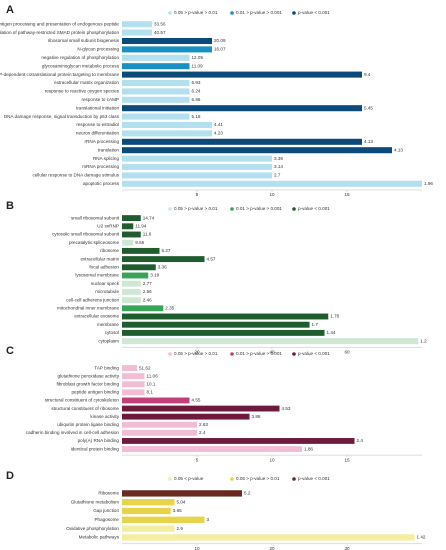  I want to click on category-label: ribosome, so click(109, 250).